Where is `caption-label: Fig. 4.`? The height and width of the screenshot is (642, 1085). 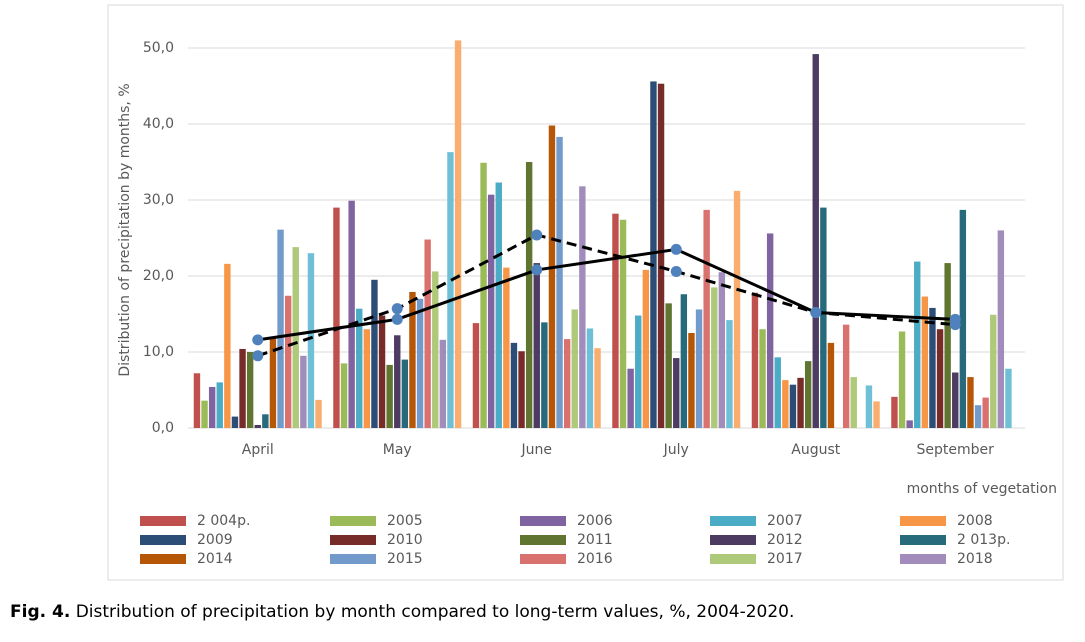
caption-label: Fig. 4. is located at coordinates (40, 612).